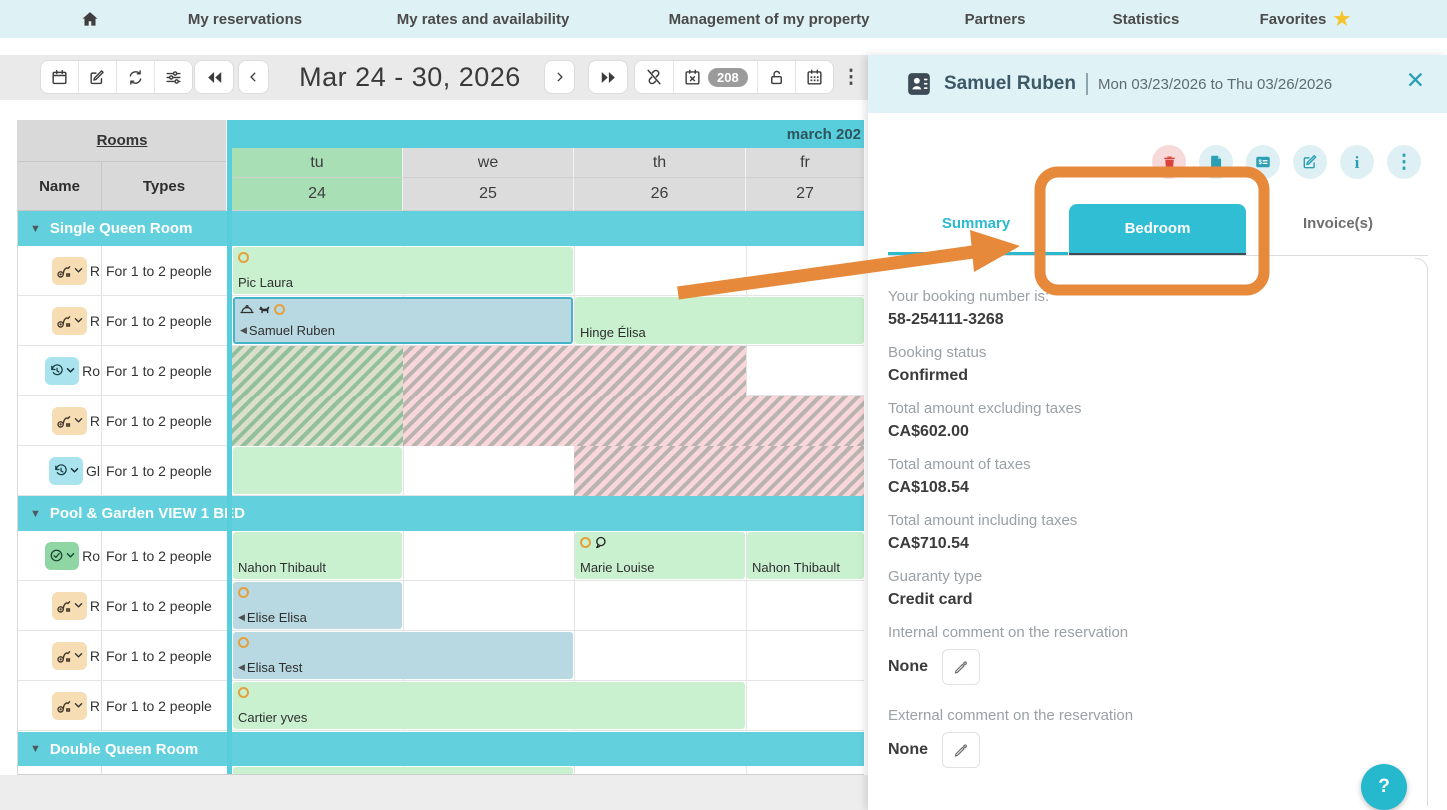  Describe the element at coordinates (488, 163) in the screenshot. I see `day-we: we` at that location.